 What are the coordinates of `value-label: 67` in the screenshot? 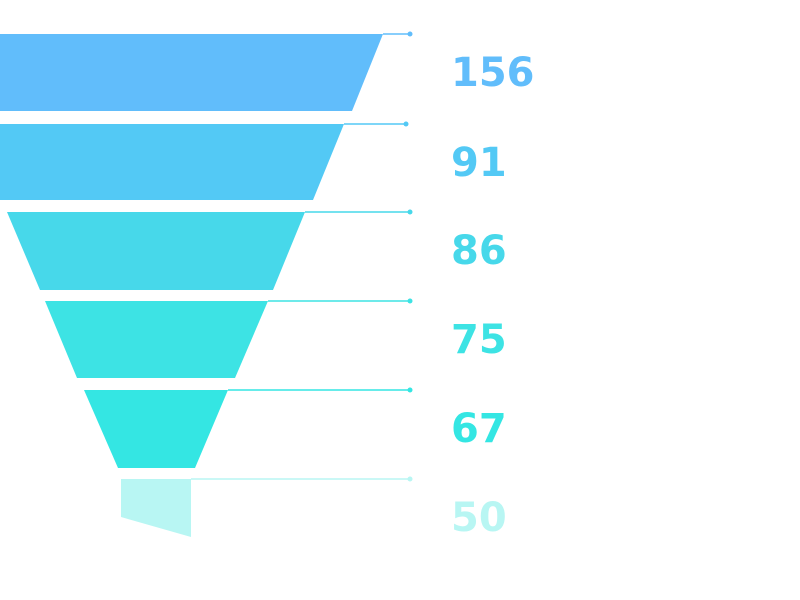 It's located at (479, 429).